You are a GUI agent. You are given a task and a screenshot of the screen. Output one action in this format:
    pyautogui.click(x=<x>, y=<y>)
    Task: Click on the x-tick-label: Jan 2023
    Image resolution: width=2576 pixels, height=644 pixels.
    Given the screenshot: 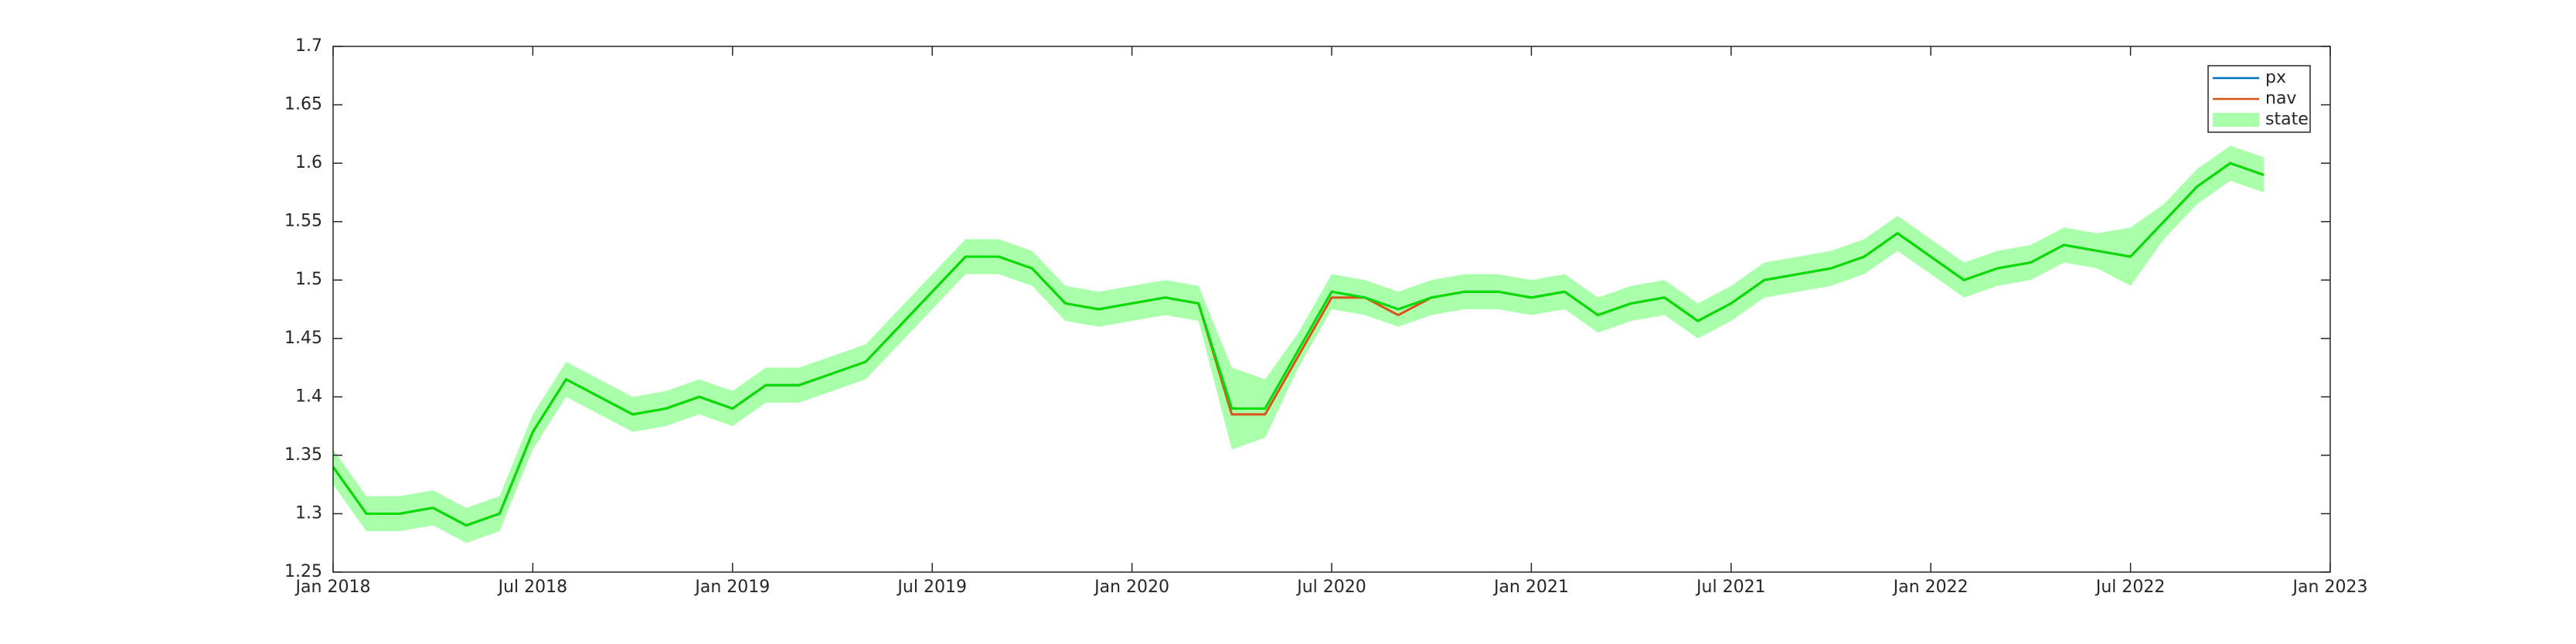 What is the action you would take?
    pyautogui.click(x=2330, y=587)
    